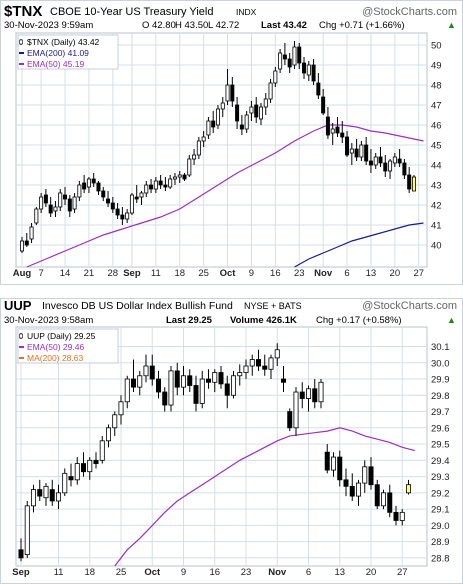 This screenshot has width=463, height=584. Describe the element at coordinates (263, 320) in the screenshot. I see `uup-volume: Volume 426.1K` at that location.